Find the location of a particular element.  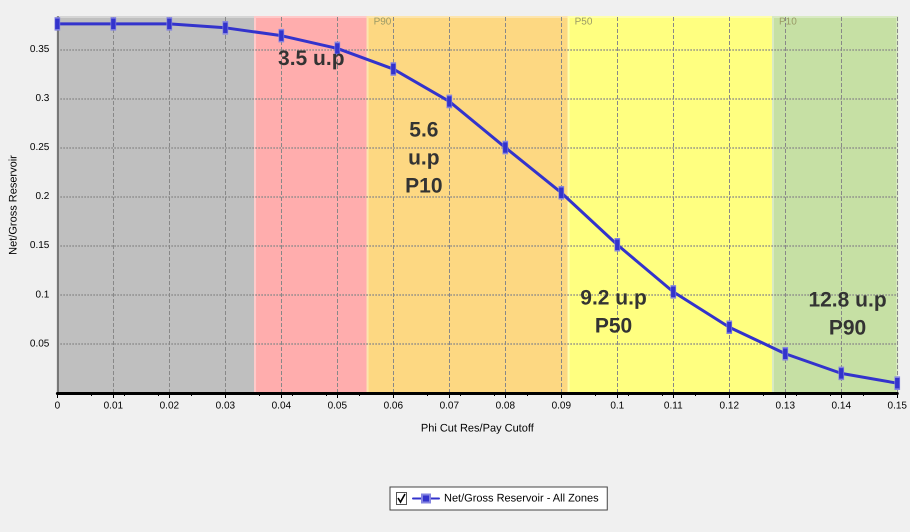

legend-label: Net/Gross Reservoir - All Zones is located at coordinates (522, 498).